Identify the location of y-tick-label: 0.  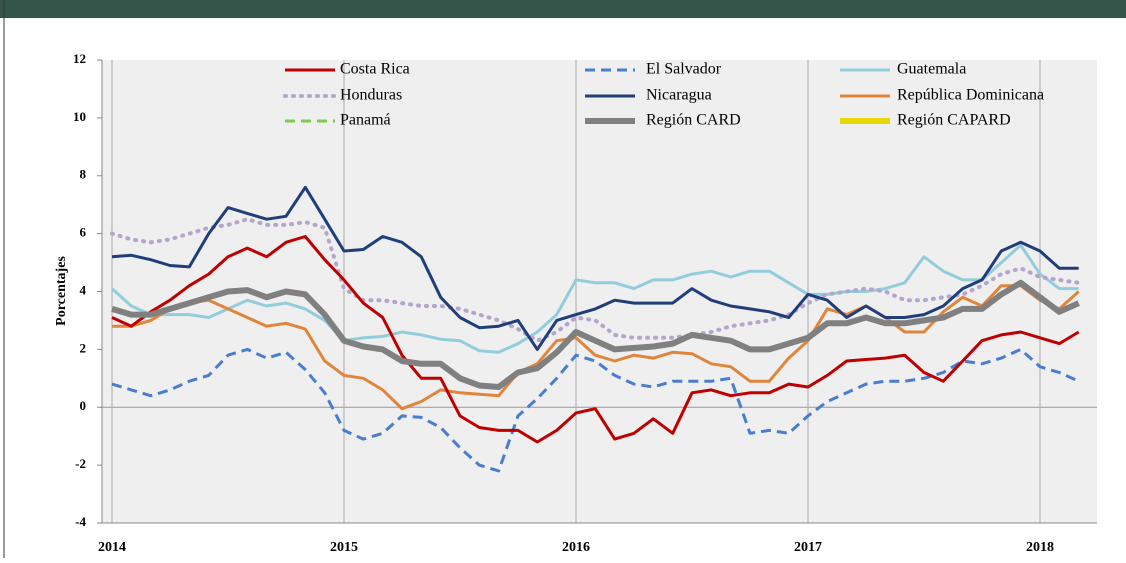
(83, 405).